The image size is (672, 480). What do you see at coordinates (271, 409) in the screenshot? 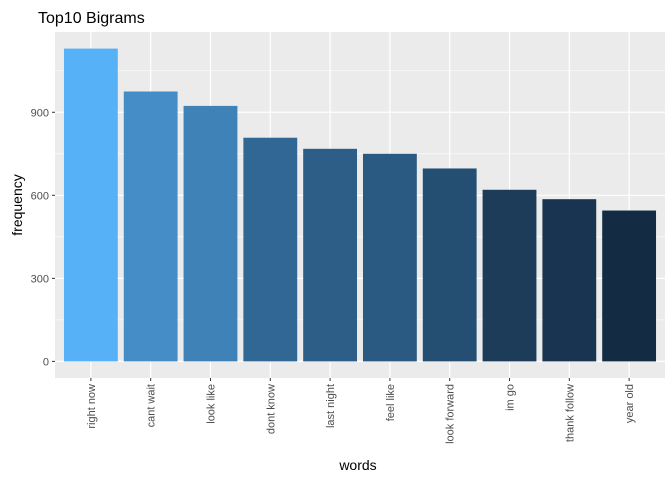
I see `x-tick-label: dont know` at bounding box center [271, 409].